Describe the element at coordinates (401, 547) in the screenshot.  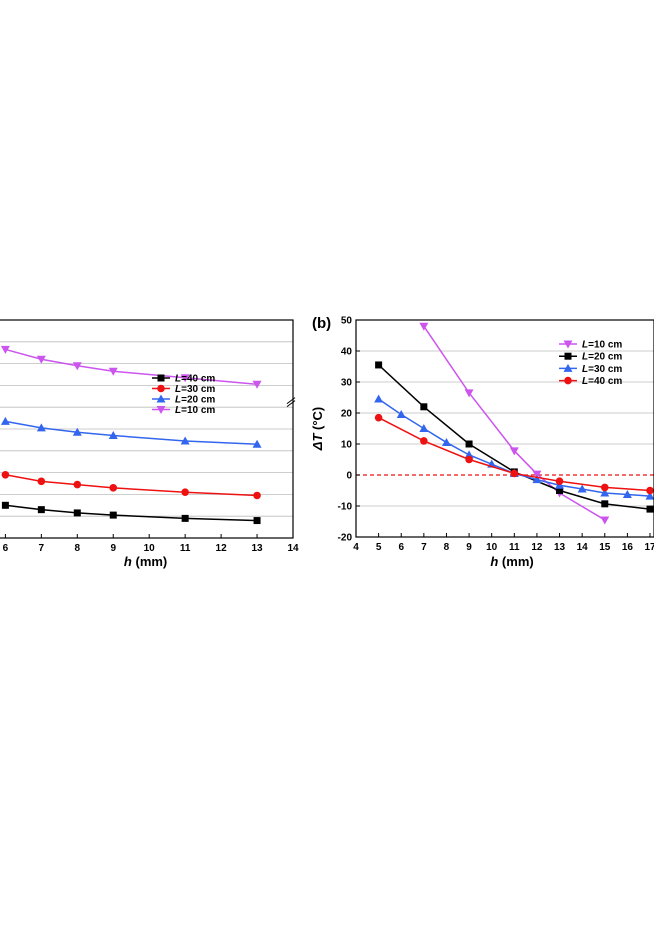
I see `x-tick-label: 6` at that location.